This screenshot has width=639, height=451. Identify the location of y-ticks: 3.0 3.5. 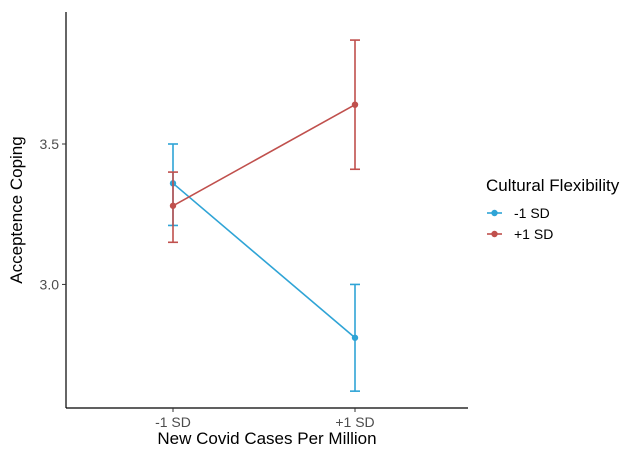
(53, 214).